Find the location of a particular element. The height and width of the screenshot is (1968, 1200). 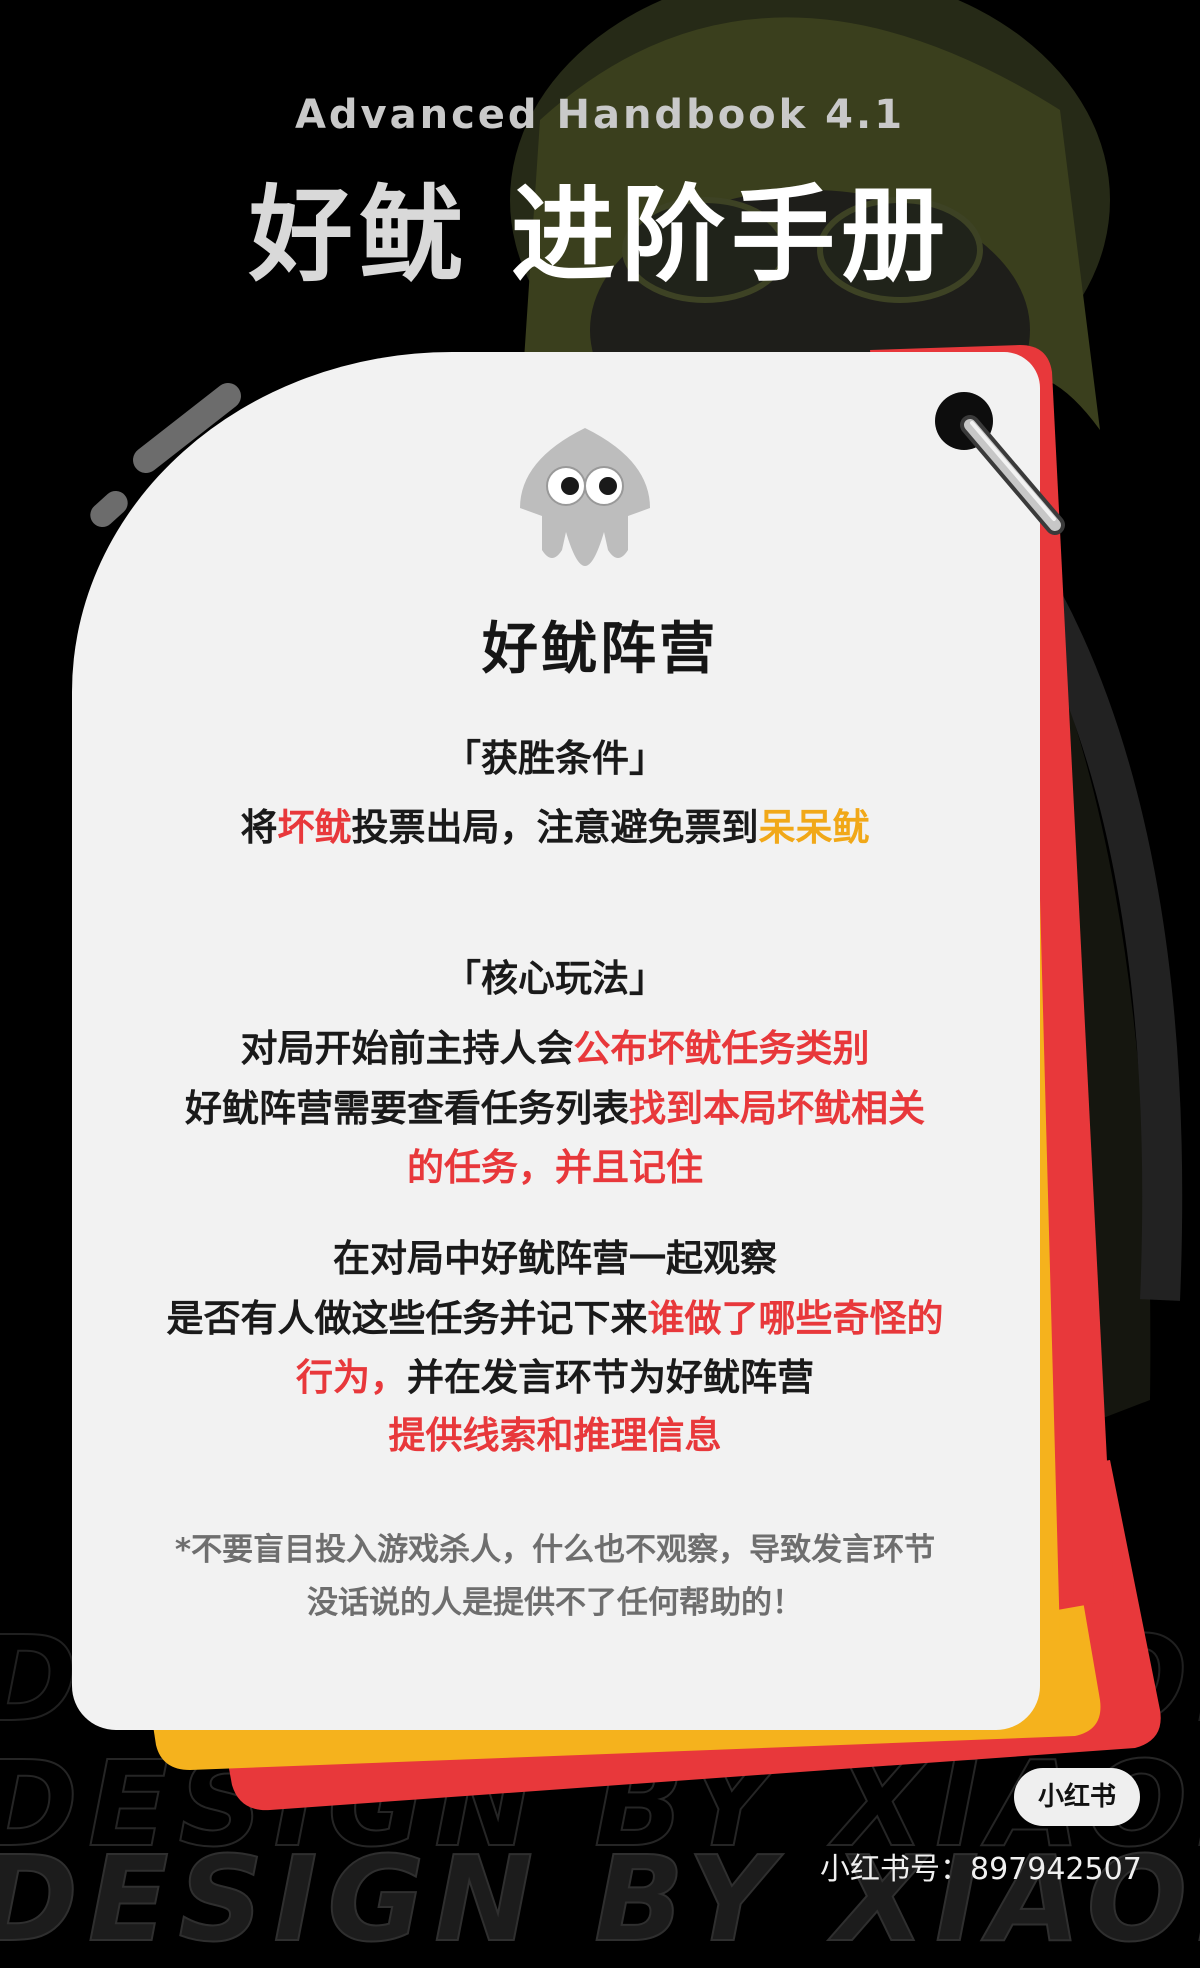

ring-icon is located at coordinates (1012, 475).